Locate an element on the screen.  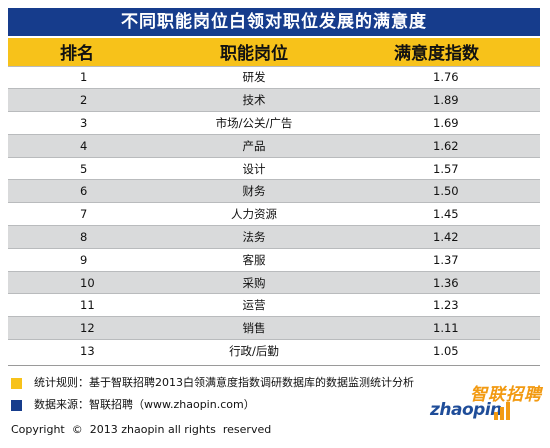
logo-cn: 智联招聘 is located at coordinates (506, 395).